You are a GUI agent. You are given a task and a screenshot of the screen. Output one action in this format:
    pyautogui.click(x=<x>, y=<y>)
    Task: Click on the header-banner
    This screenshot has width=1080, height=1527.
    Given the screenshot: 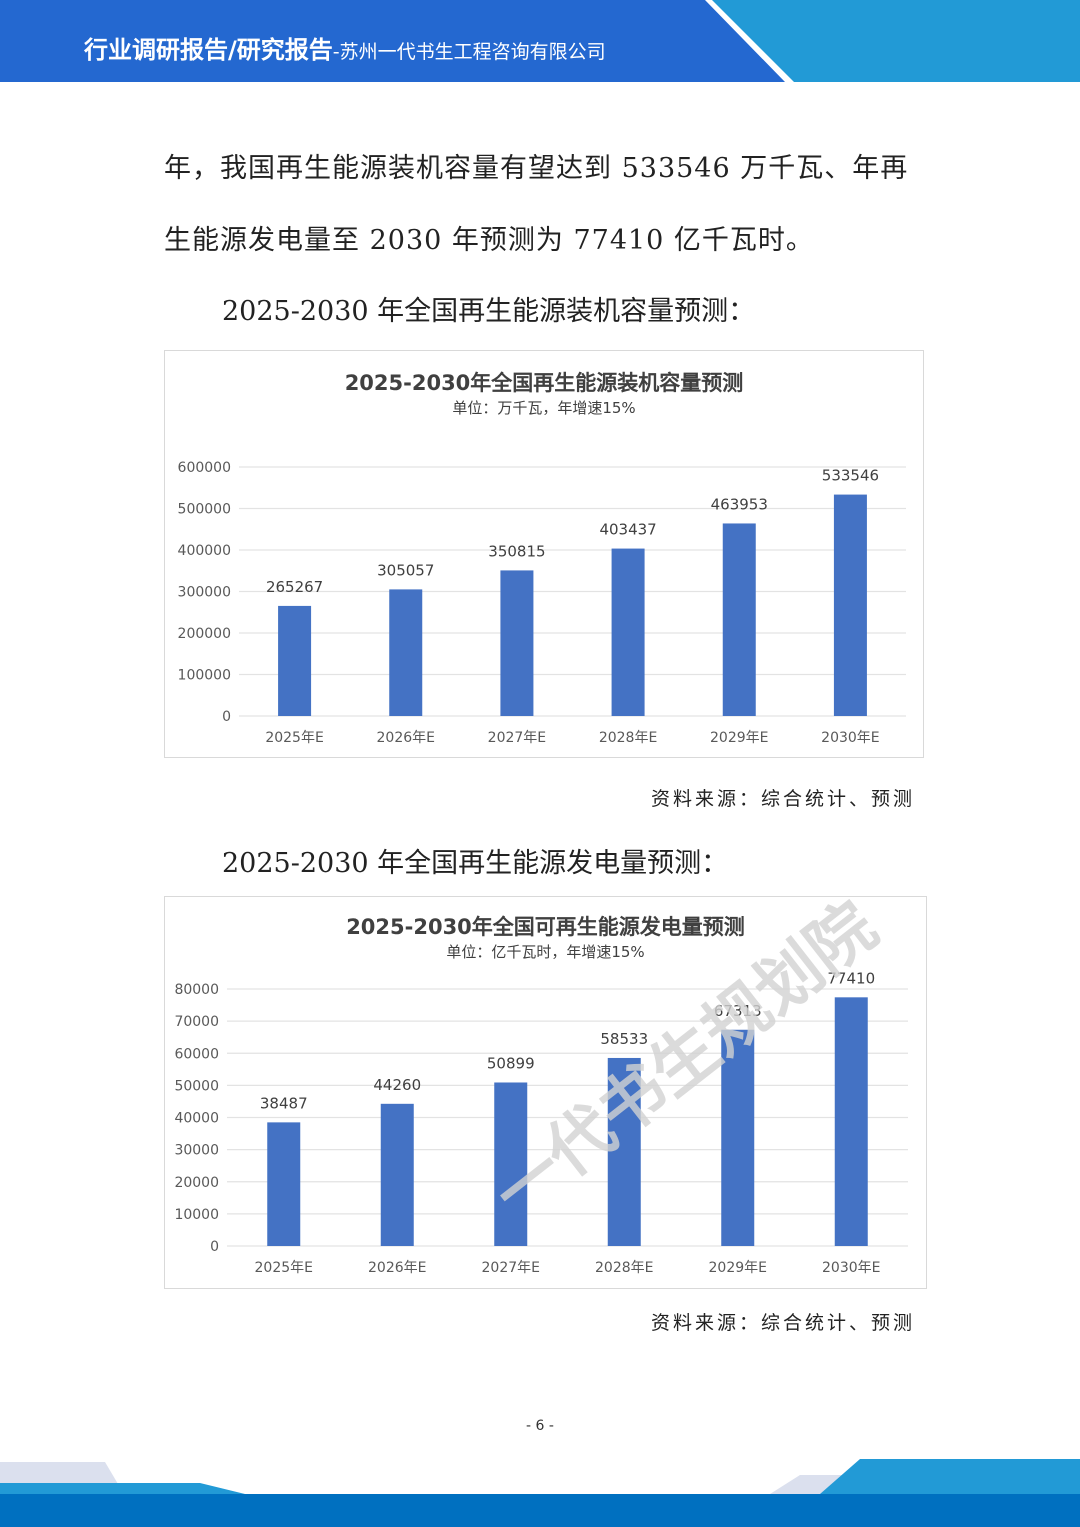 What is the action you would take?
    pyautogui.click(x=540, y=41)
    